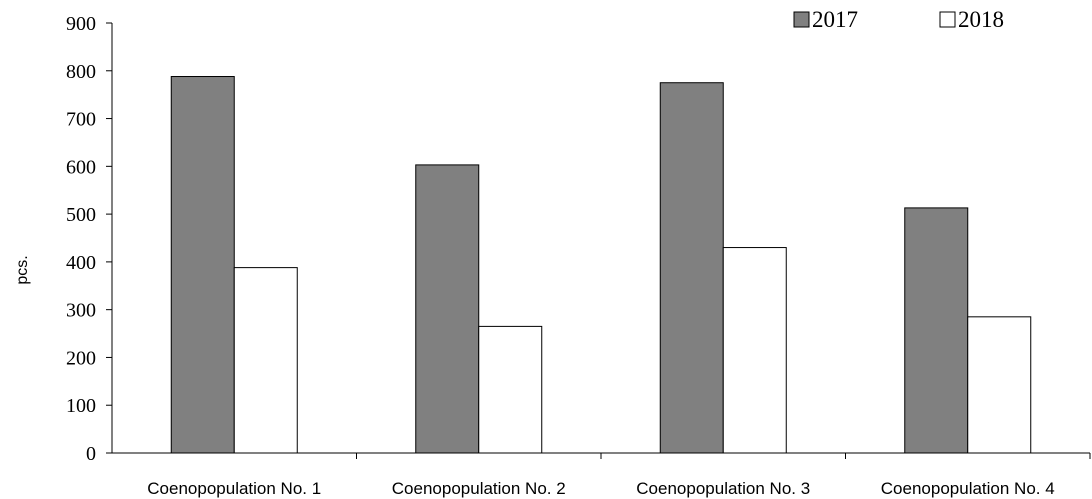  What do you see at coordinates (91, 454) in the screenshot?
I see `y-tick-label: 0` at bounding box center [91, 454].